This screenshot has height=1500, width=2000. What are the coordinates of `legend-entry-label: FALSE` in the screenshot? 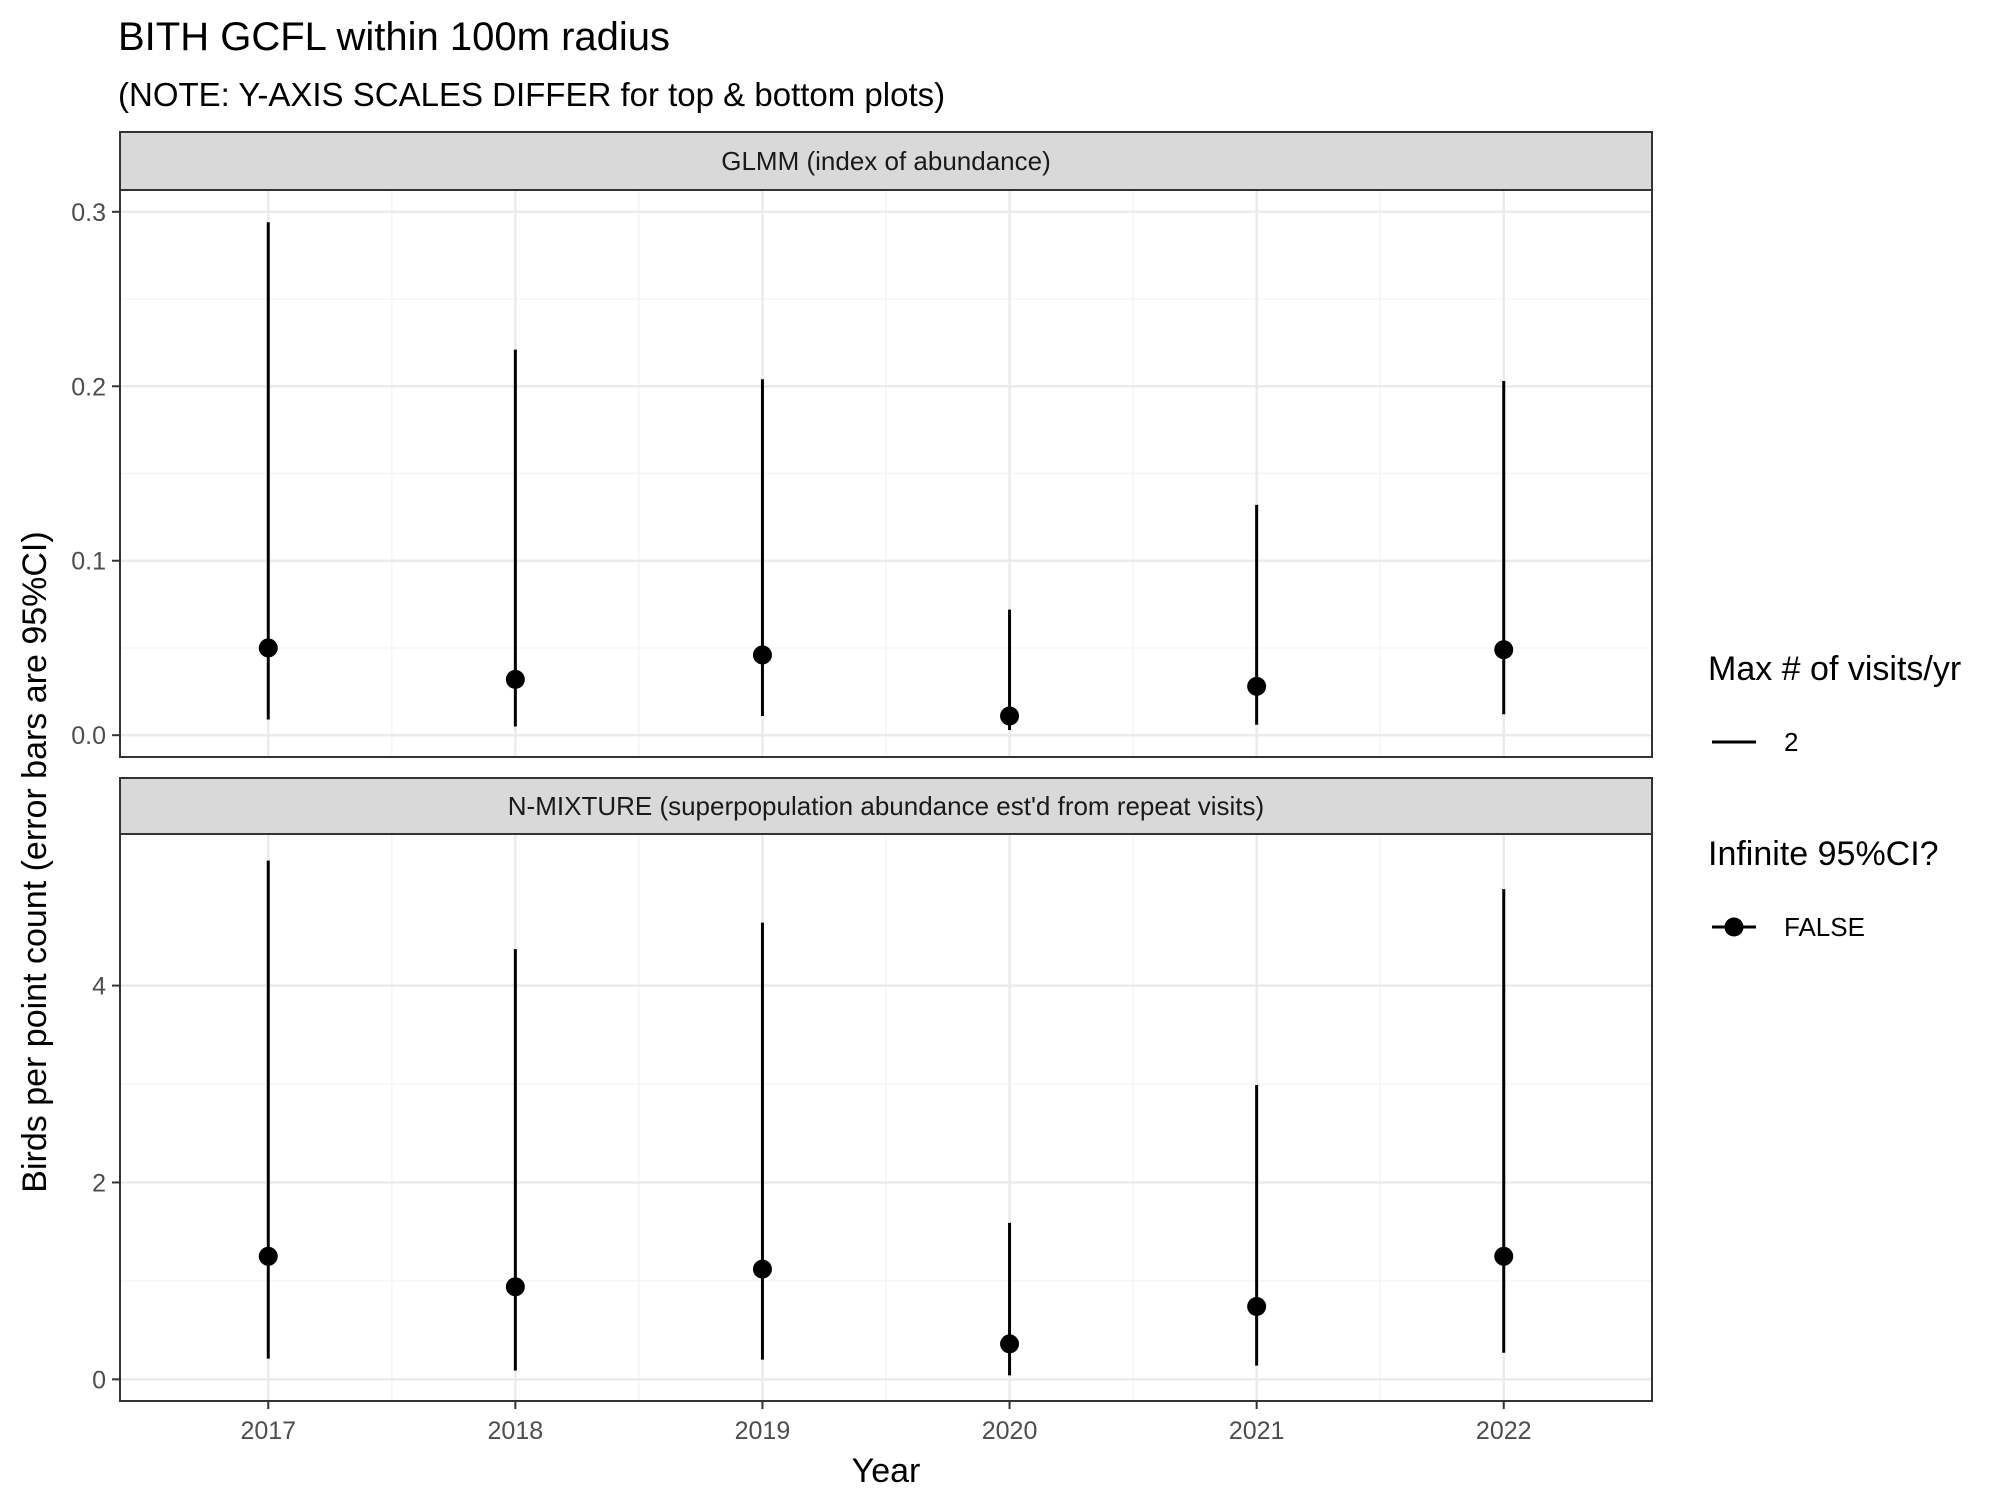 It's located at (1824, 927).